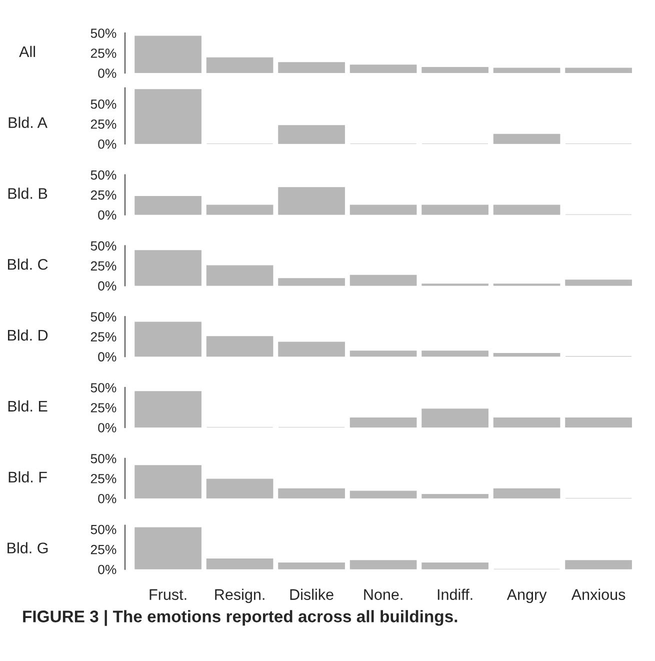  I want to click on text: Bld. A, so click(28, 122).